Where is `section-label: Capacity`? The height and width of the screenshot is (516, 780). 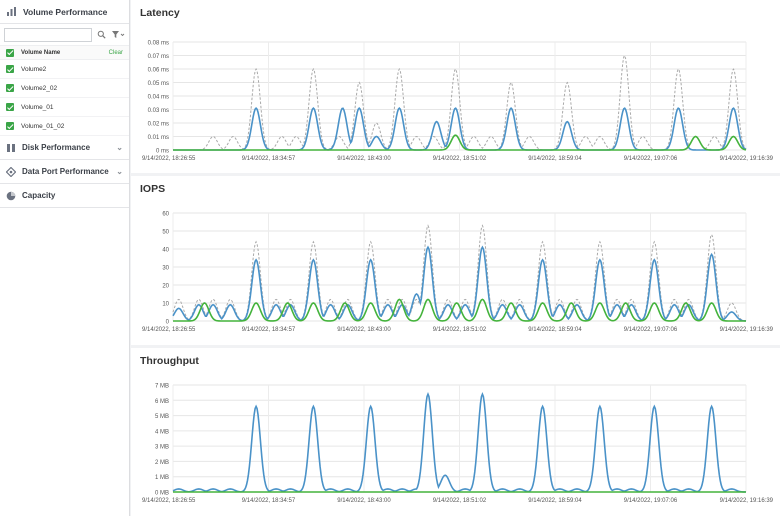
section-label: Capacity is located at coordinates (39, 195).